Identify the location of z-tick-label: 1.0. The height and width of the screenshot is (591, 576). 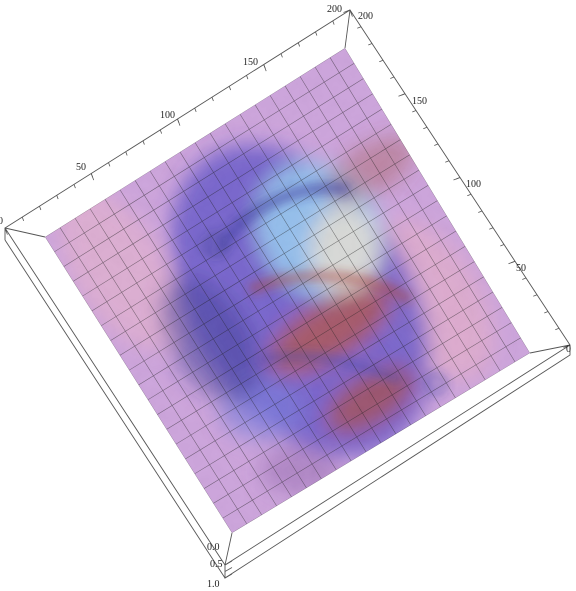
(213, 584).